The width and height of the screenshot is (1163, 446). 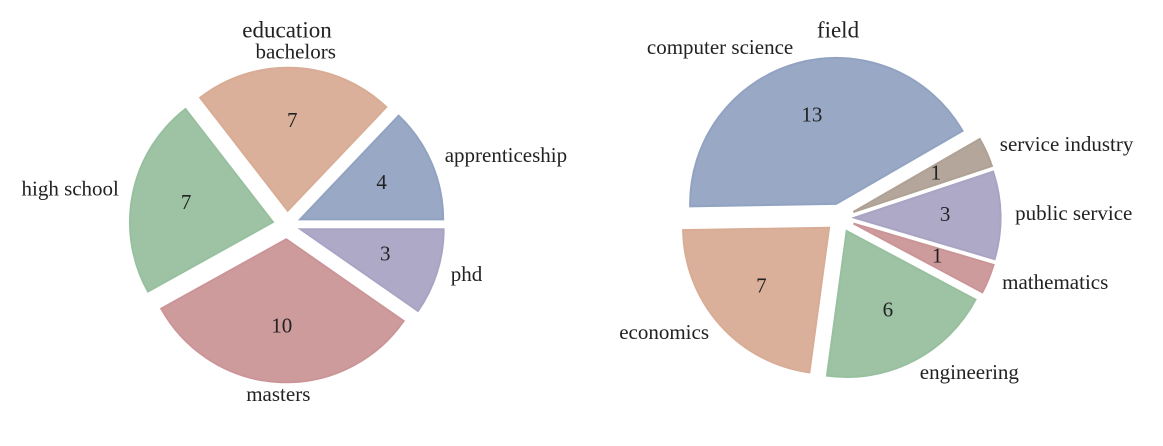 What do you see at coordinates (381, 182) in the screenshot?
I see `value-label: 4` at bounding box center [381, 182].